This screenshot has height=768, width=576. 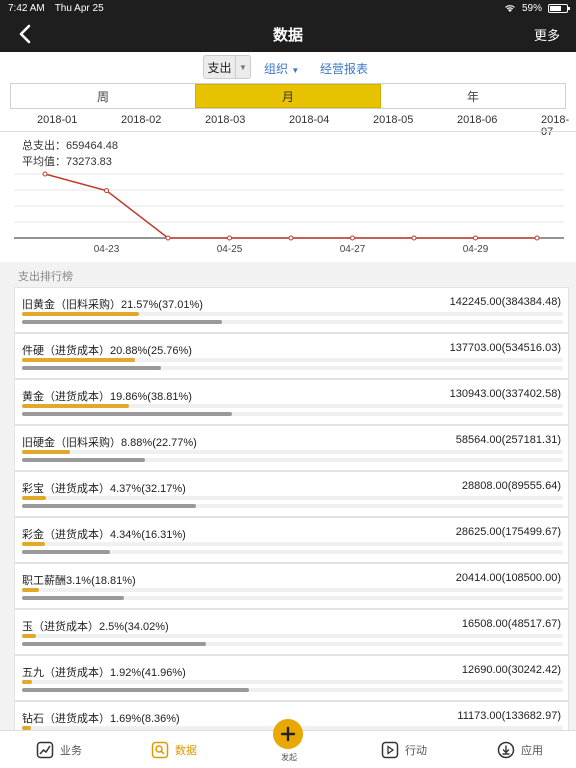 What do you see at coordinates (476, 249) in the screenshot?
I see `x-tick-label: 04-29` at bounding box center [476, 249].